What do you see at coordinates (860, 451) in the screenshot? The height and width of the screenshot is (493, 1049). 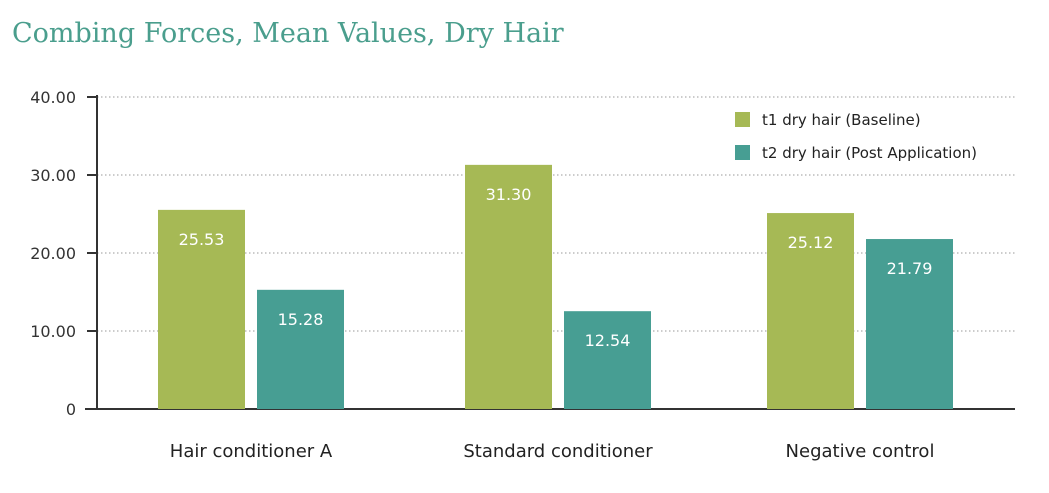 I see `category-label: Negative control` at bounding box center [860, 451].